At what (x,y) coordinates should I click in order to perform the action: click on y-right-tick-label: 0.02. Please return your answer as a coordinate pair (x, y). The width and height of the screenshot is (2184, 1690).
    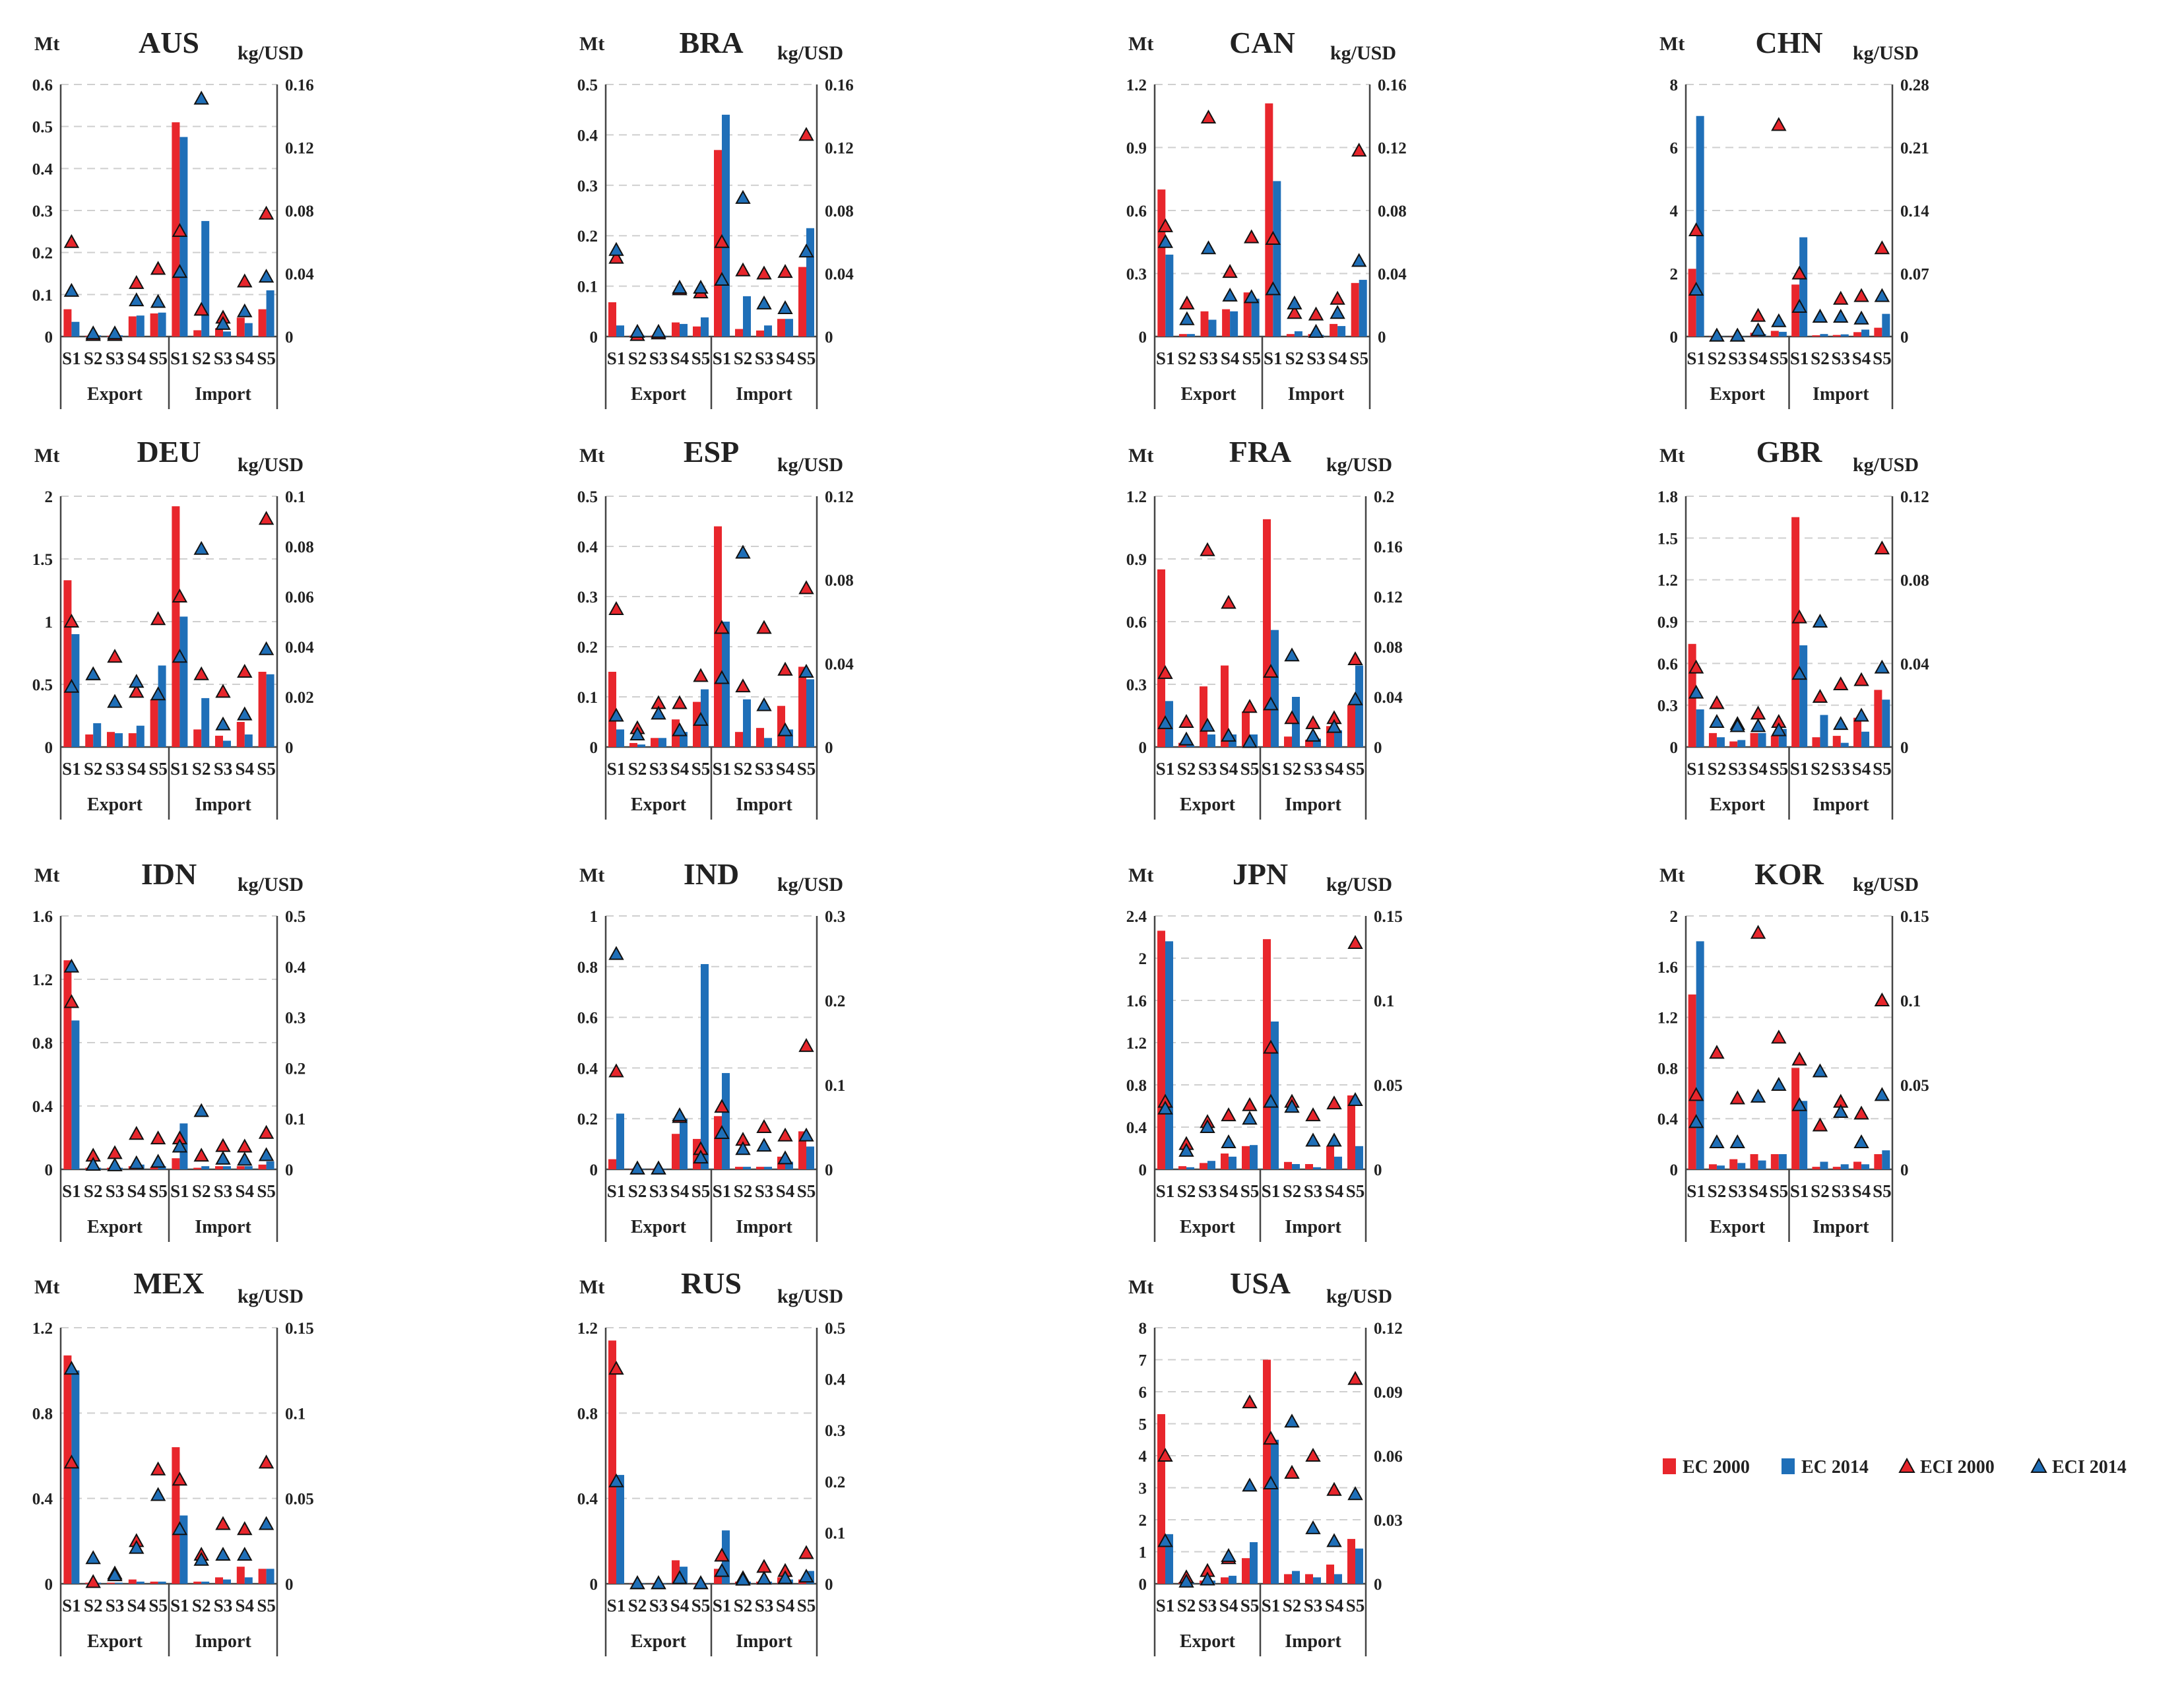
    Looking at the image, I should click on (299, 698).